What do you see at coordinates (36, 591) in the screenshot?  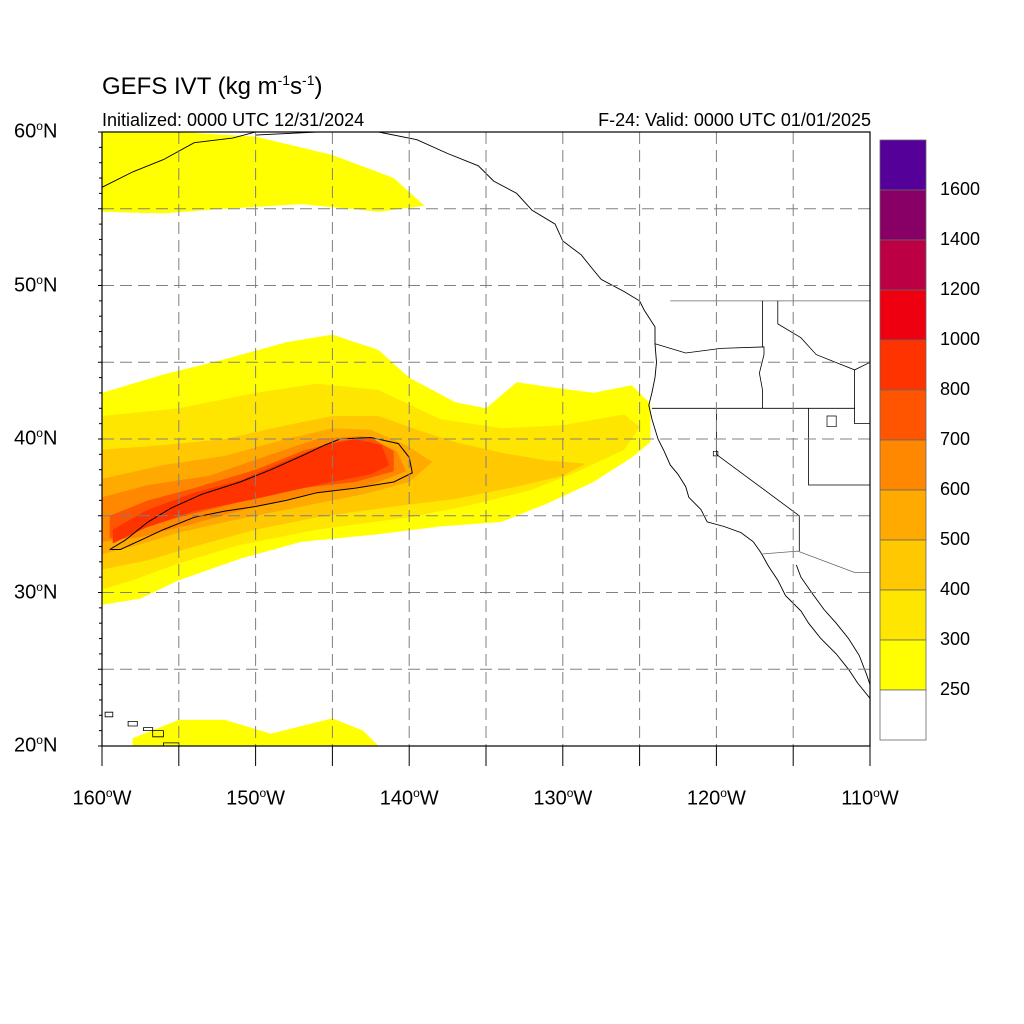 I see `lat-label: 30oN` at bounding box center [36, 591].